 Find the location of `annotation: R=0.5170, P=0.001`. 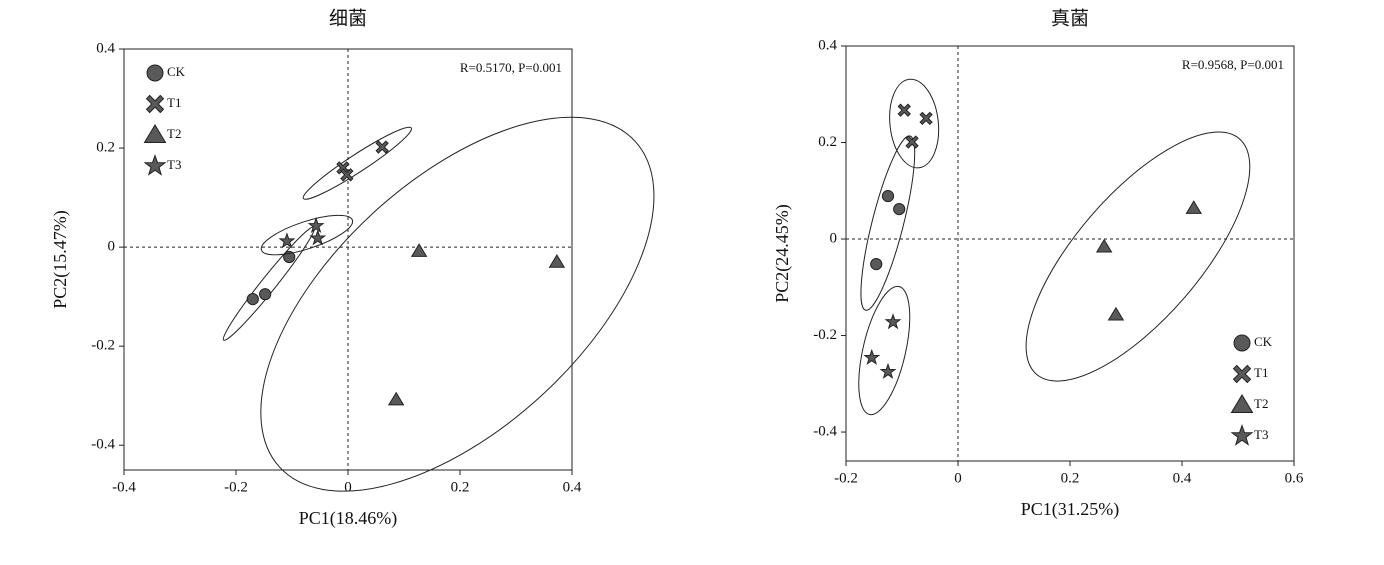

annotation: R=0.5170, P=0.001 is located at coordinates (511, 67).